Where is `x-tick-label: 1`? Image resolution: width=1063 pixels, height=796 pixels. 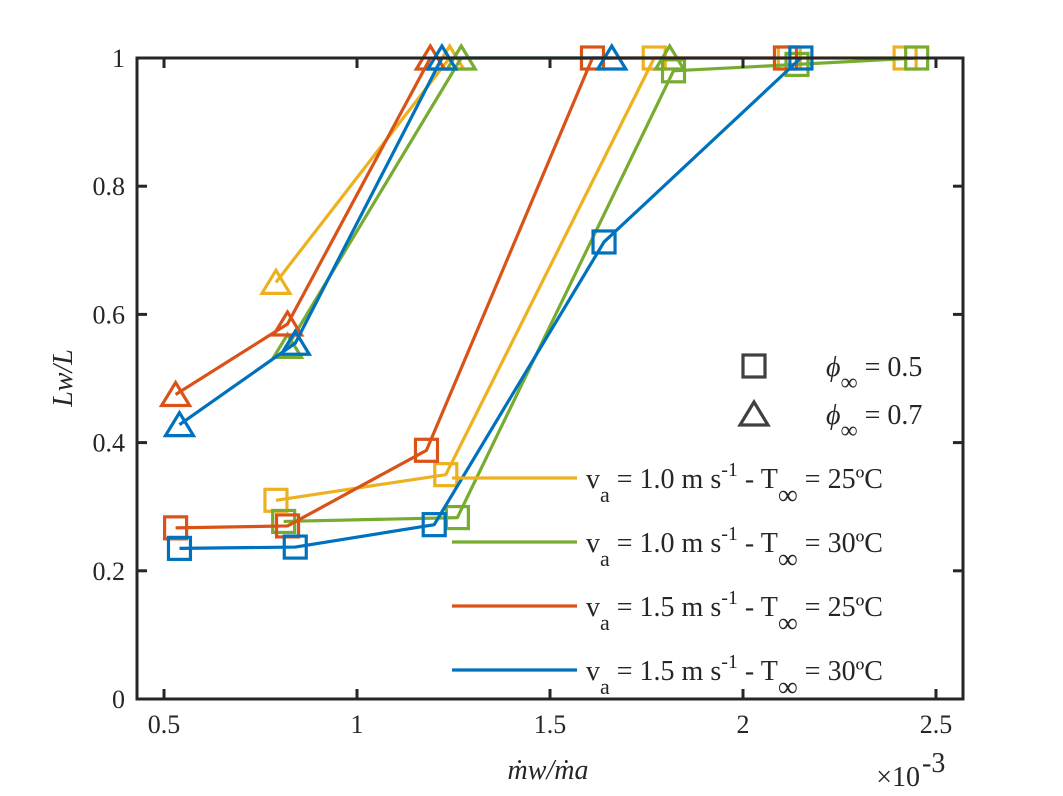
x-tick-label: 1 is located at coordinates (357, 724).